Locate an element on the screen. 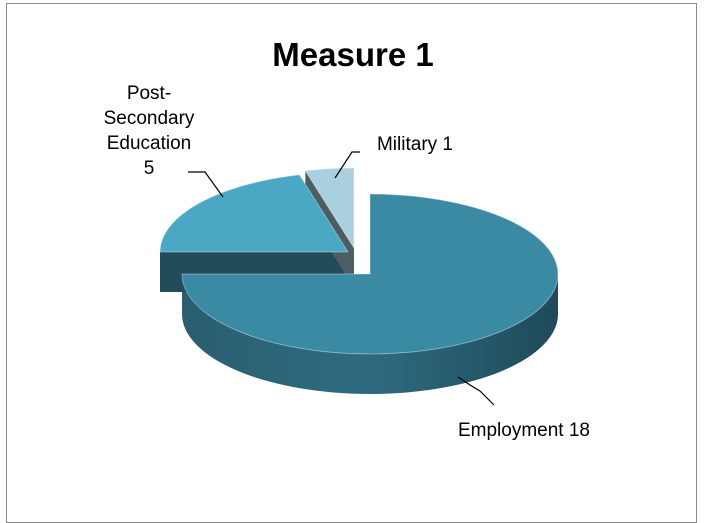 This screenshot has height=523, width=706. data-label: Secondary is located at coordinates (149, 118).